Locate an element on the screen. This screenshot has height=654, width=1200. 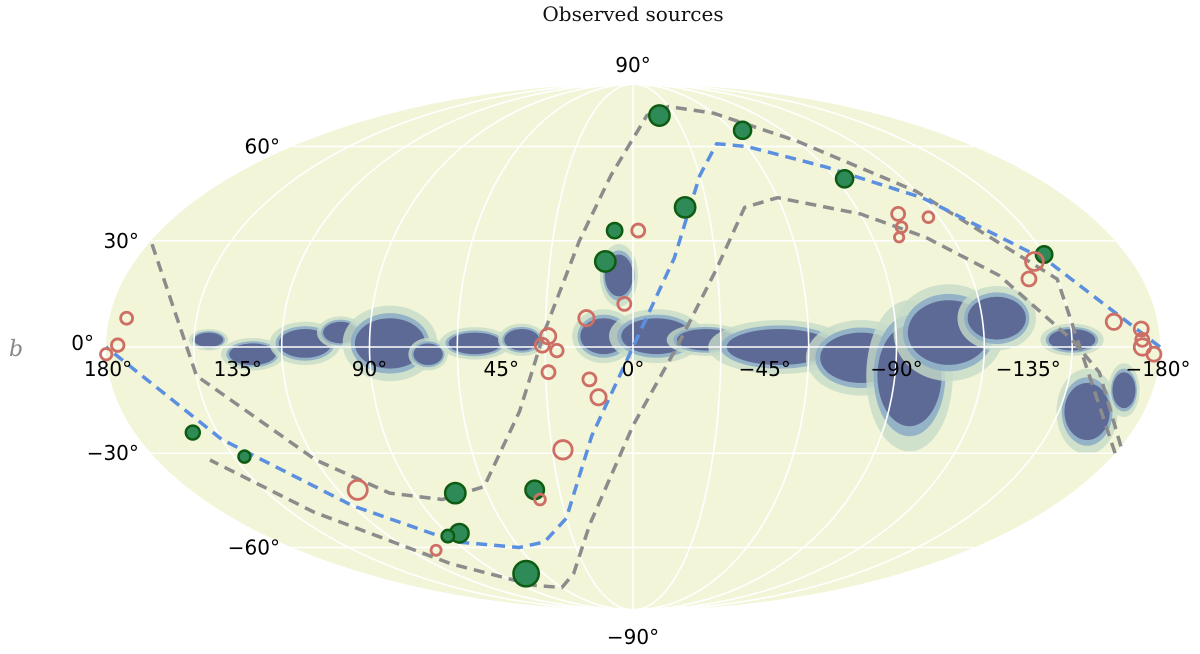
y-axis-label: b is located at coordinates (16, 349).